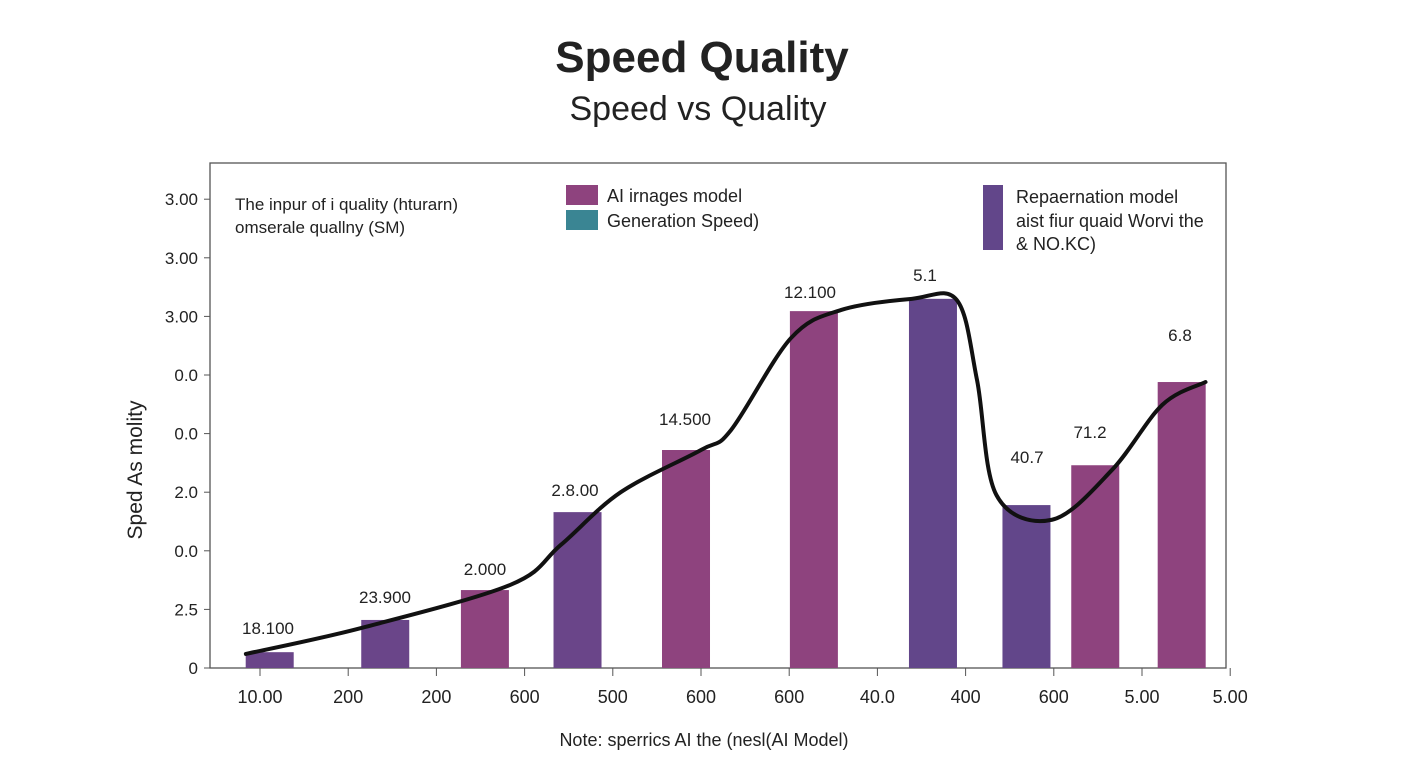 This screenshot has height=768, width=1408. Describe the element at coordinates (925, 275) in the screenshot. I see `data-label: 5.1` at that location.